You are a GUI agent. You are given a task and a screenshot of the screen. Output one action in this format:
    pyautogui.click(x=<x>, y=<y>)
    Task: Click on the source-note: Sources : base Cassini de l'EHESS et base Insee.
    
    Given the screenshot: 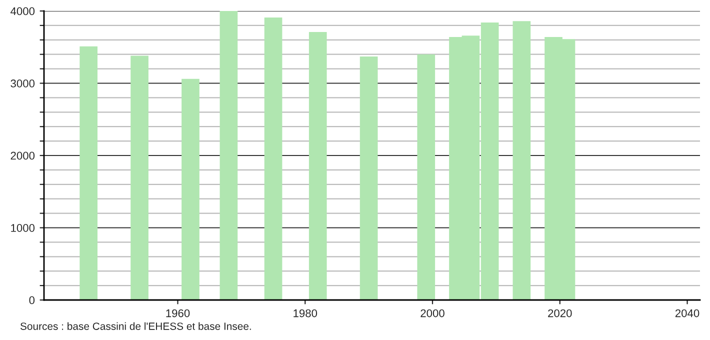 What is the action you would take?
    pyautogui.click(x=135, y=326)
    